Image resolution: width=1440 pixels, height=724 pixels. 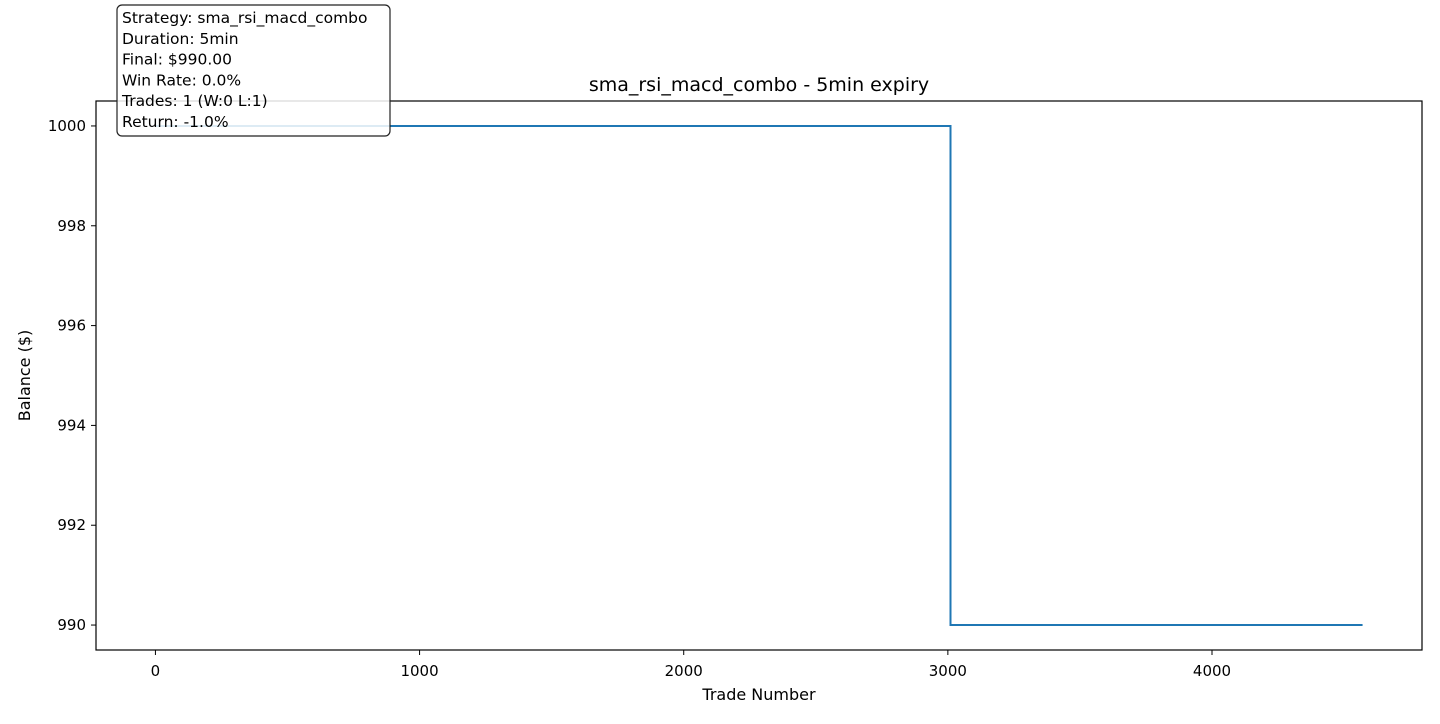 What do you see at coordinates (71, 226) in the screenshot?
I see `y-tick-label: 998` at bounding box center [71, 226].